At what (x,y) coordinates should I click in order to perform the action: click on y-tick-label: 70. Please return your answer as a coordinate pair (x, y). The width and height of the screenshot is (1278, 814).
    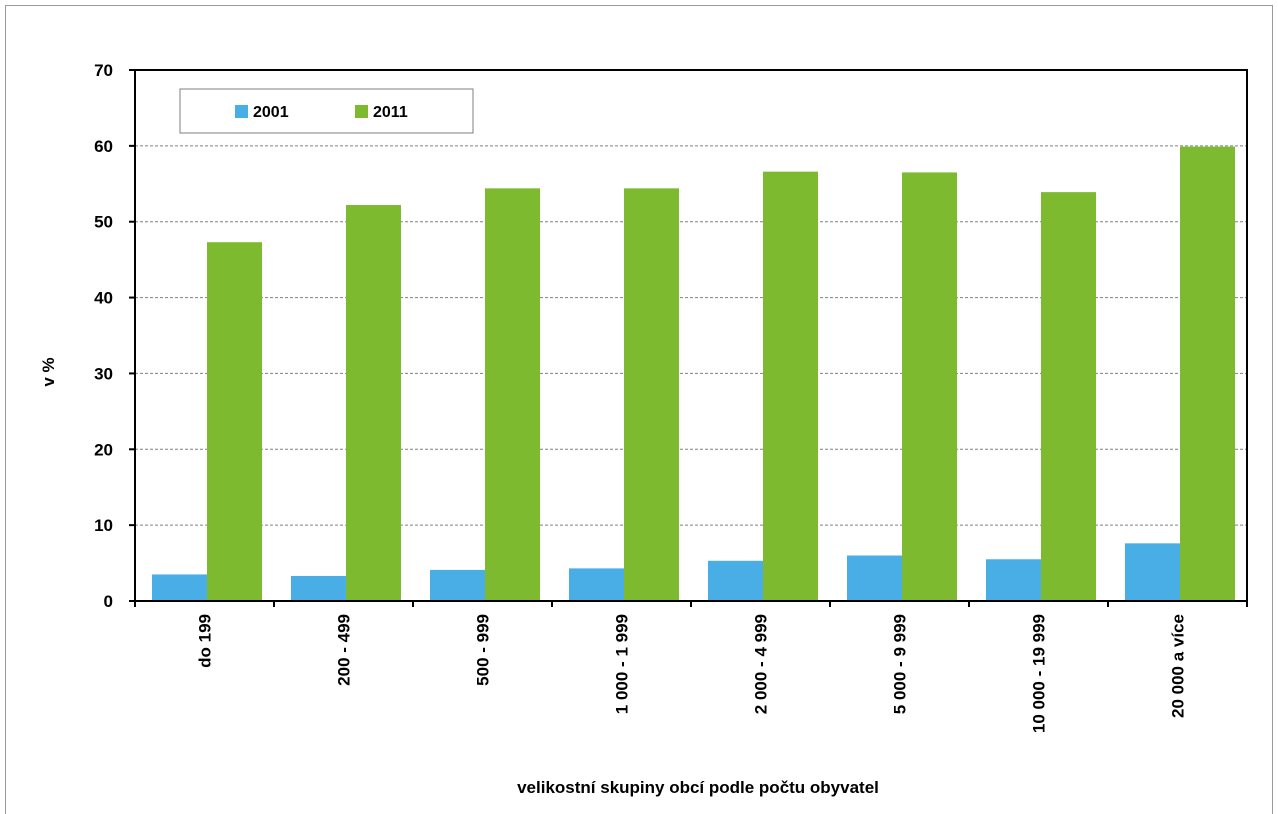
    Looking at the image, I should click on (103, 70).